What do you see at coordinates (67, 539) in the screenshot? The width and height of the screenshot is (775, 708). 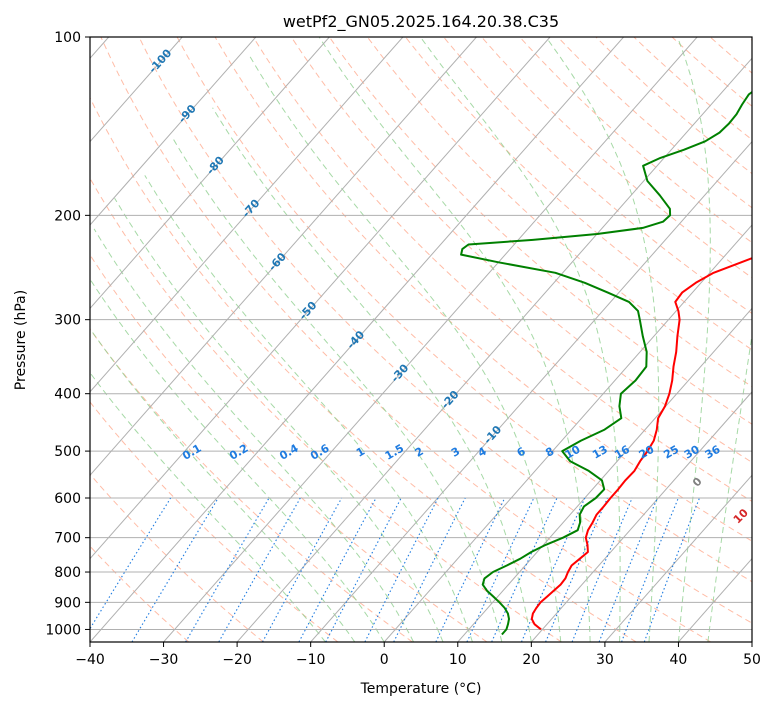 I see `y-tick-label: 700` at bounding box center [67, 539].